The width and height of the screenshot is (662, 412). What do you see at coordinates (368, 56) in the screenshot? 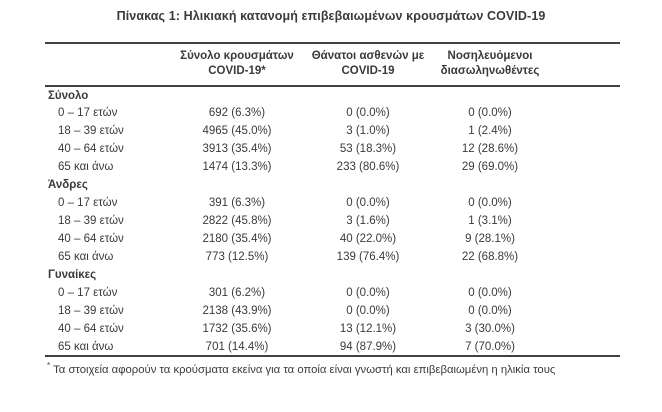
I see `column-header-line: Θάνατοι ασθενών με` at bounding box center [368, 56].